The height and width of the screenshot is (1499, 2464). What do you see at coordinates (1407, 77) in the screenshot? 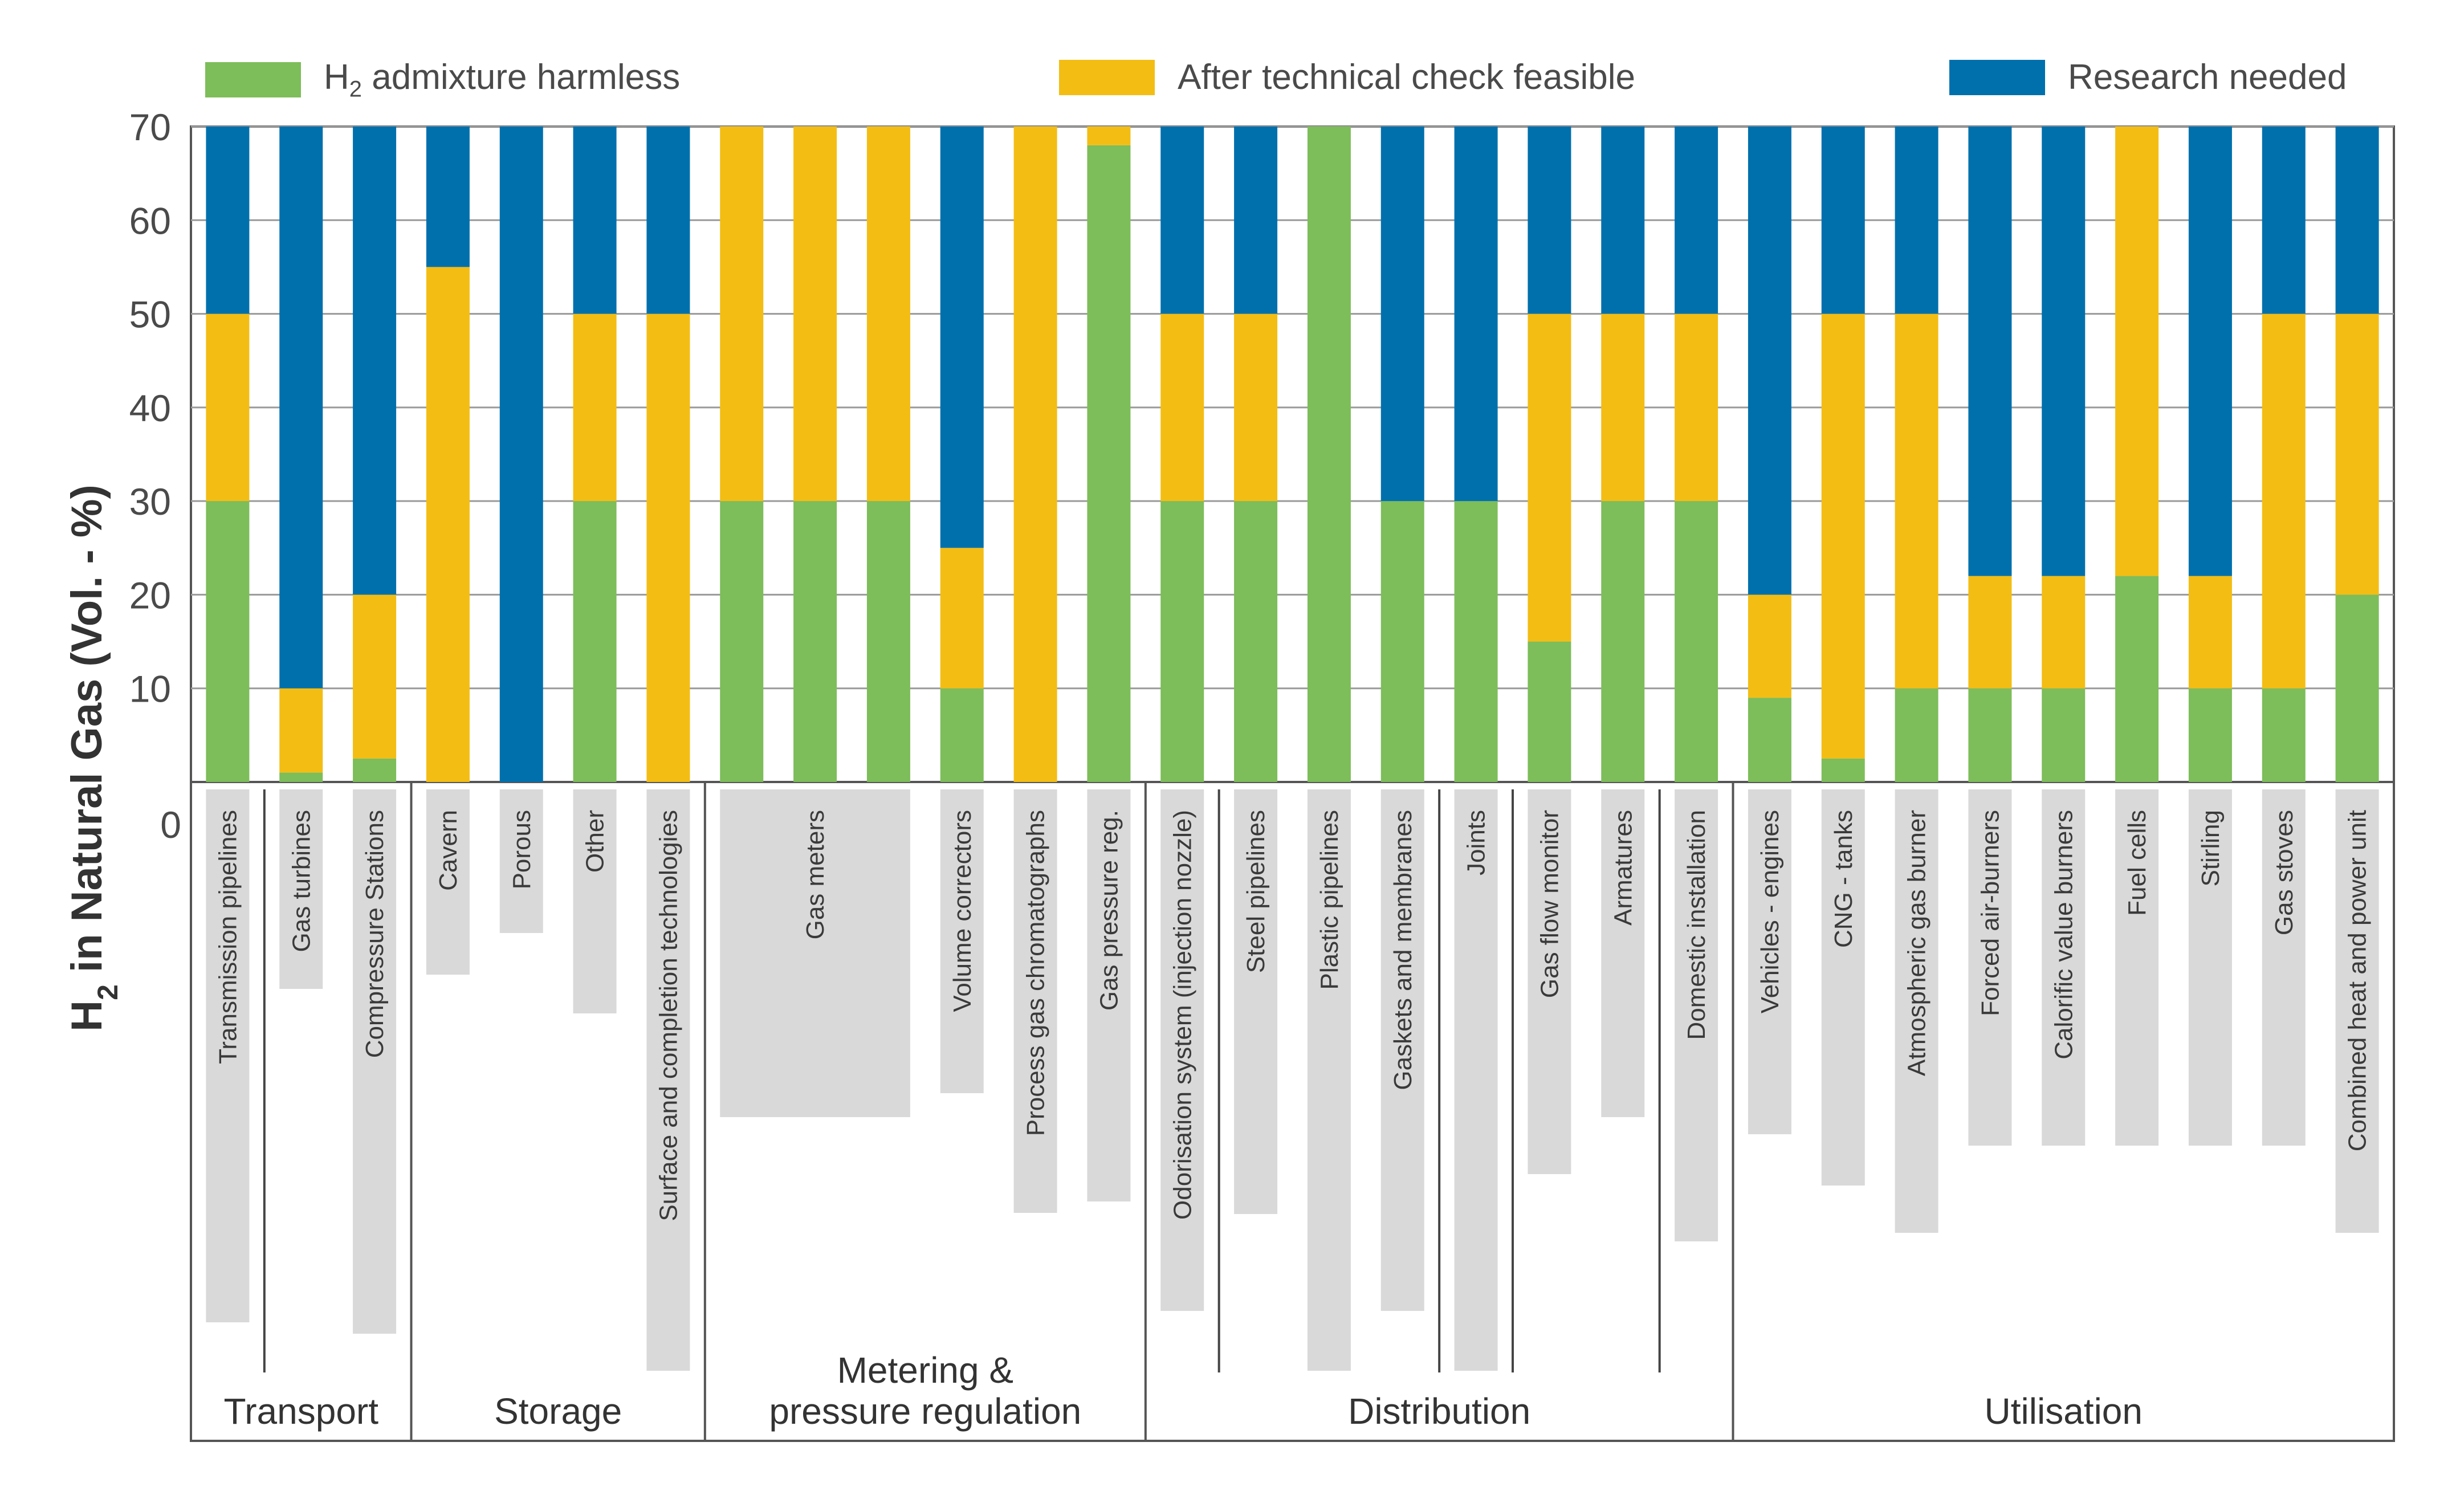
I see `legend-label-feasible: After technical check feasible` at bounding box center [1407, 77].